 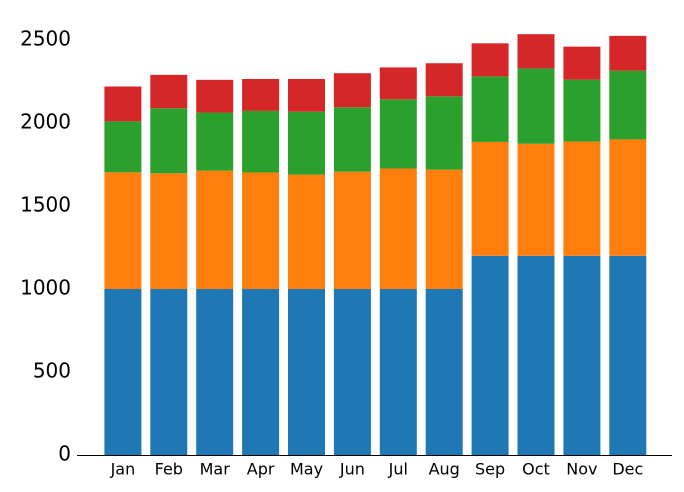 What do you see at coordinates (581, 469) in the screenshot?
I see `x-tick-label: Nov` at bounding box center [581, 469].